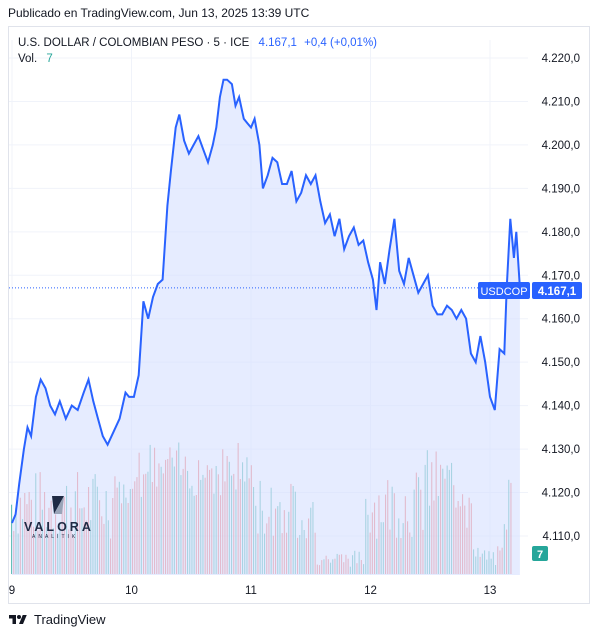 This screenshot has width=598, height=639. I want to click on price-tag-value-bg, so click(557, 290).